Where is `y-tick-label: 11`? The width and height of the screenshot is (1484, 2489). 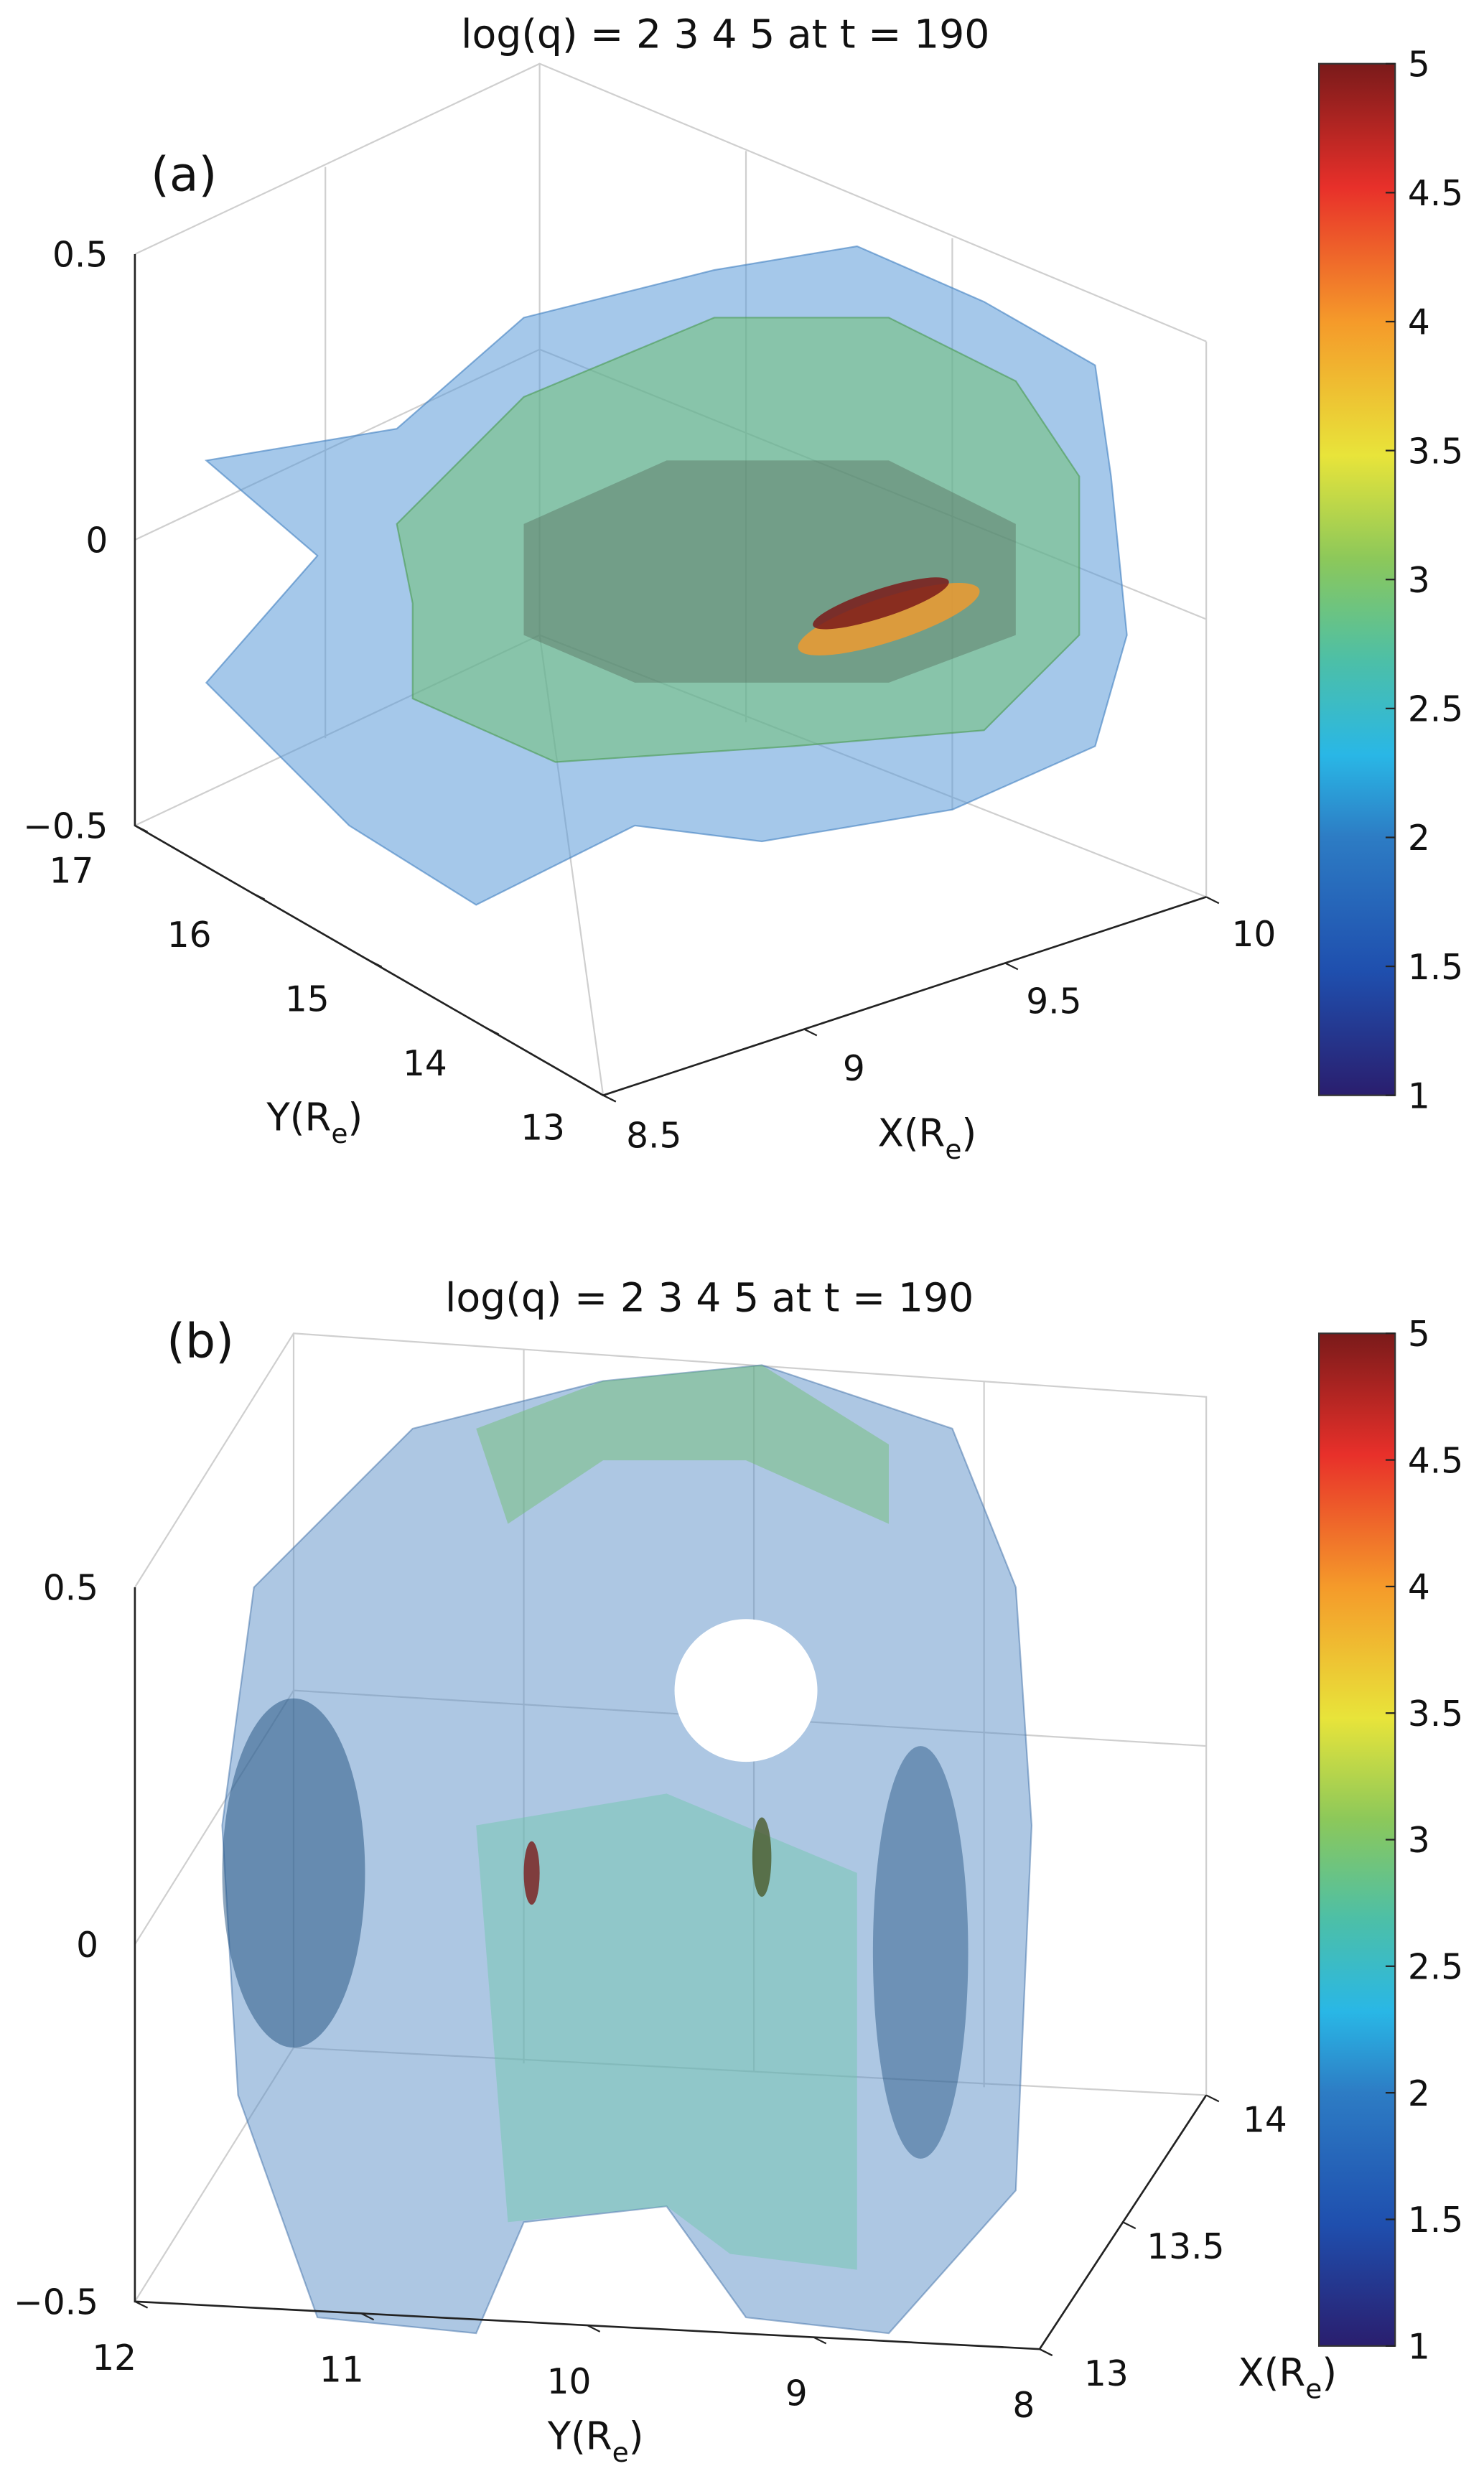
y-tick-label: 11 is located at coordinates (341, 2370).